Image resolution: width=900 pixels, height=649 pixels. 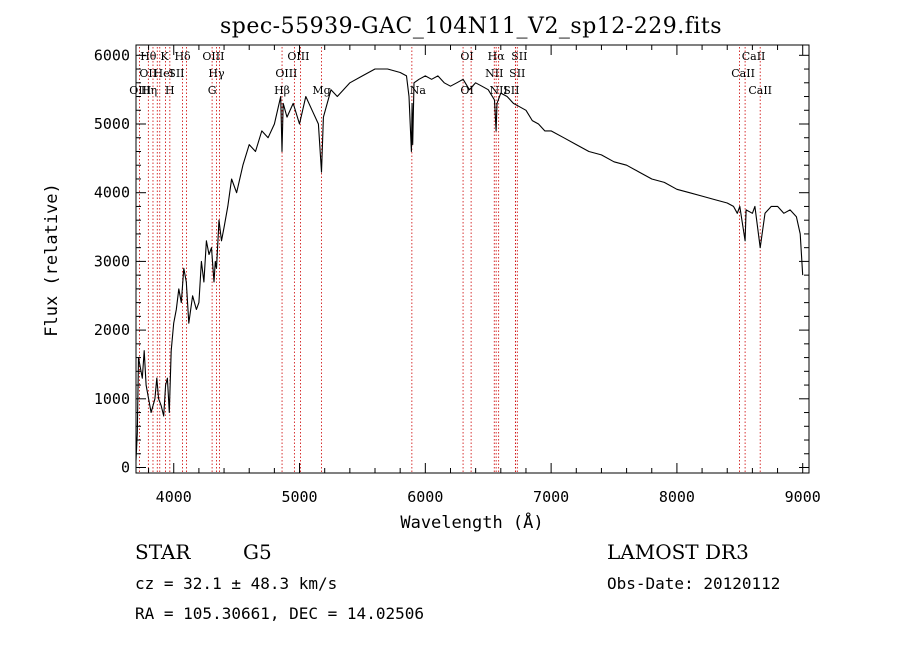 What do you see at coordinates (148, 56) in the screenshot?
I see `spectral-line-label: Hθ` at bounding box center [148, 56].